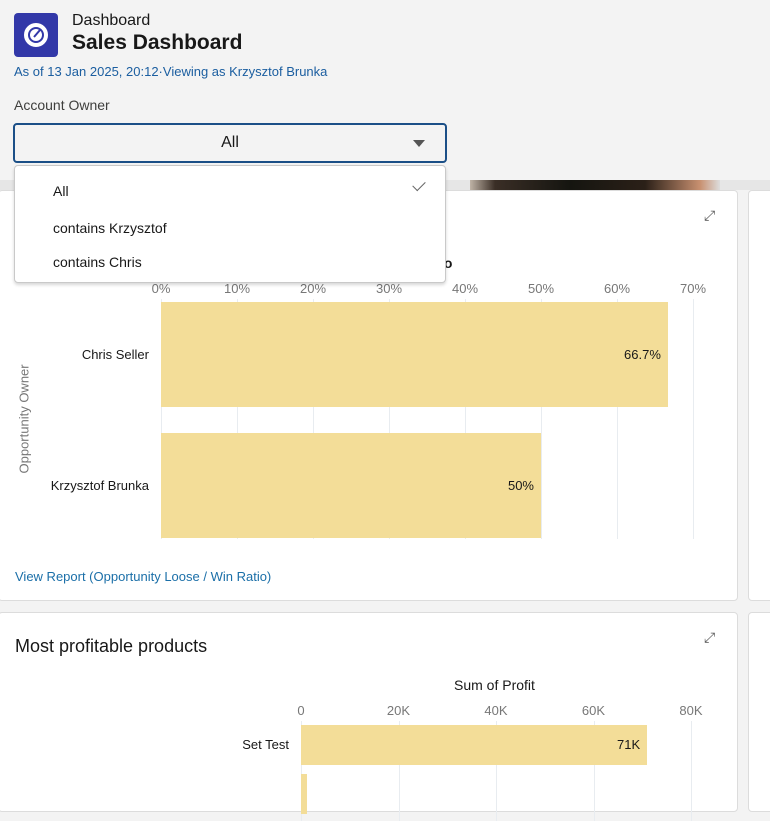  Describe the element at coordinates (237, 288) in the screenshot. I see `x-tick-label: 10%` at that location.